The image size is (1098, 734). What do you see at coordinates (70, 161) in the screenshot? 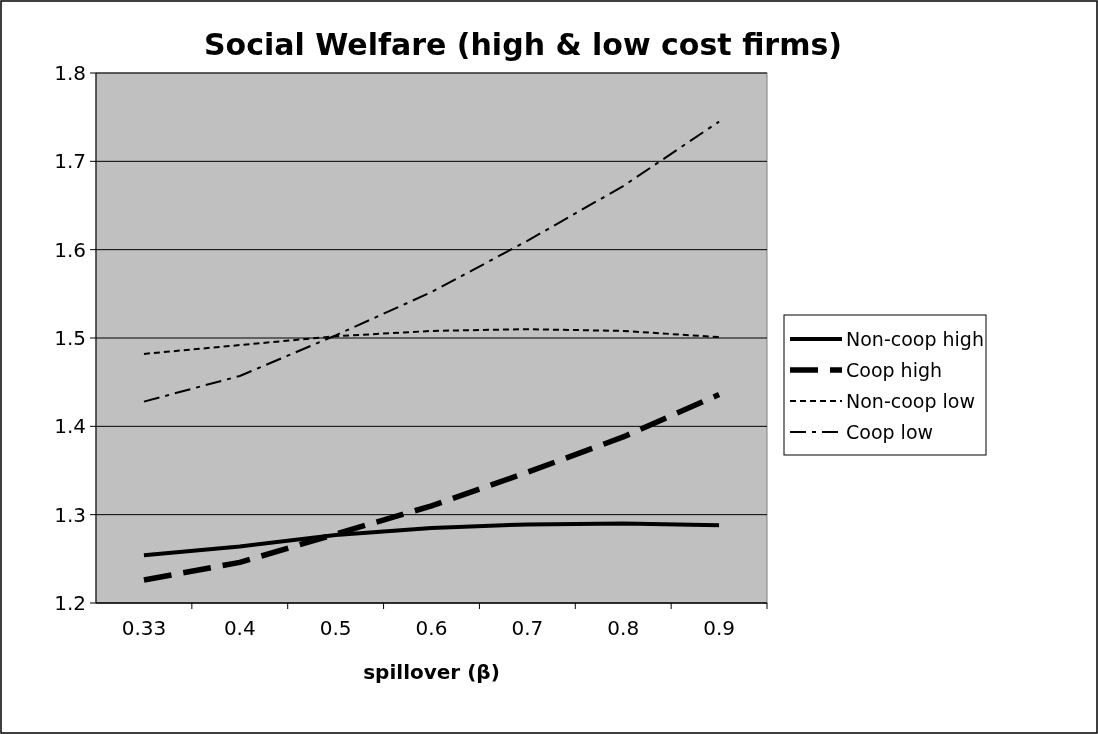
I see `y-tick-label: 1.7` at bounding box center [70, 161].